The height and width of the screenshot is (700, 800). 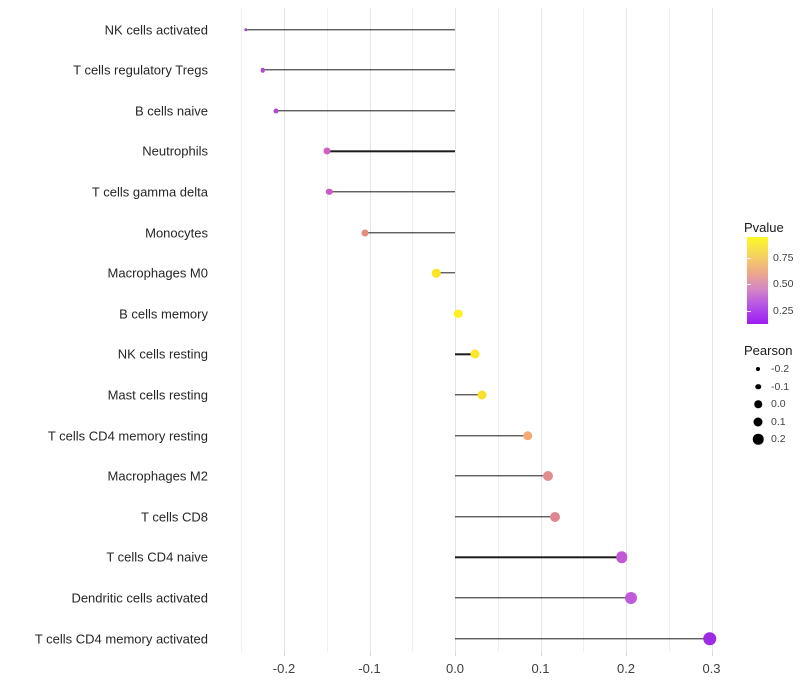 I want to click on x-tick-label: 0.1, so click(x=540, y=668).